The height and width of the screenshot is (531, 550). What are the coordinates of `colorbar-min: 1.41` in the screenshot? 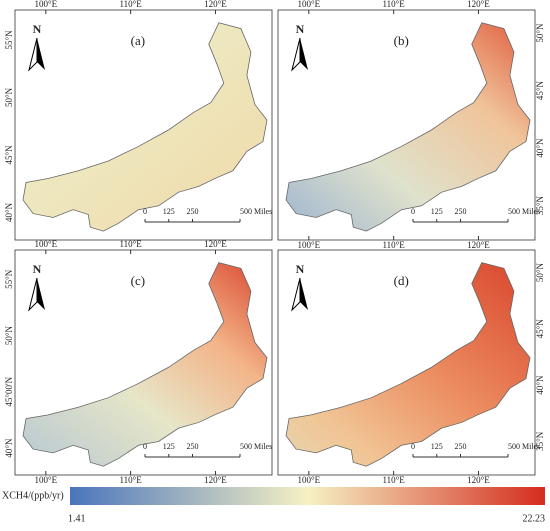 It's located at (77, 518).